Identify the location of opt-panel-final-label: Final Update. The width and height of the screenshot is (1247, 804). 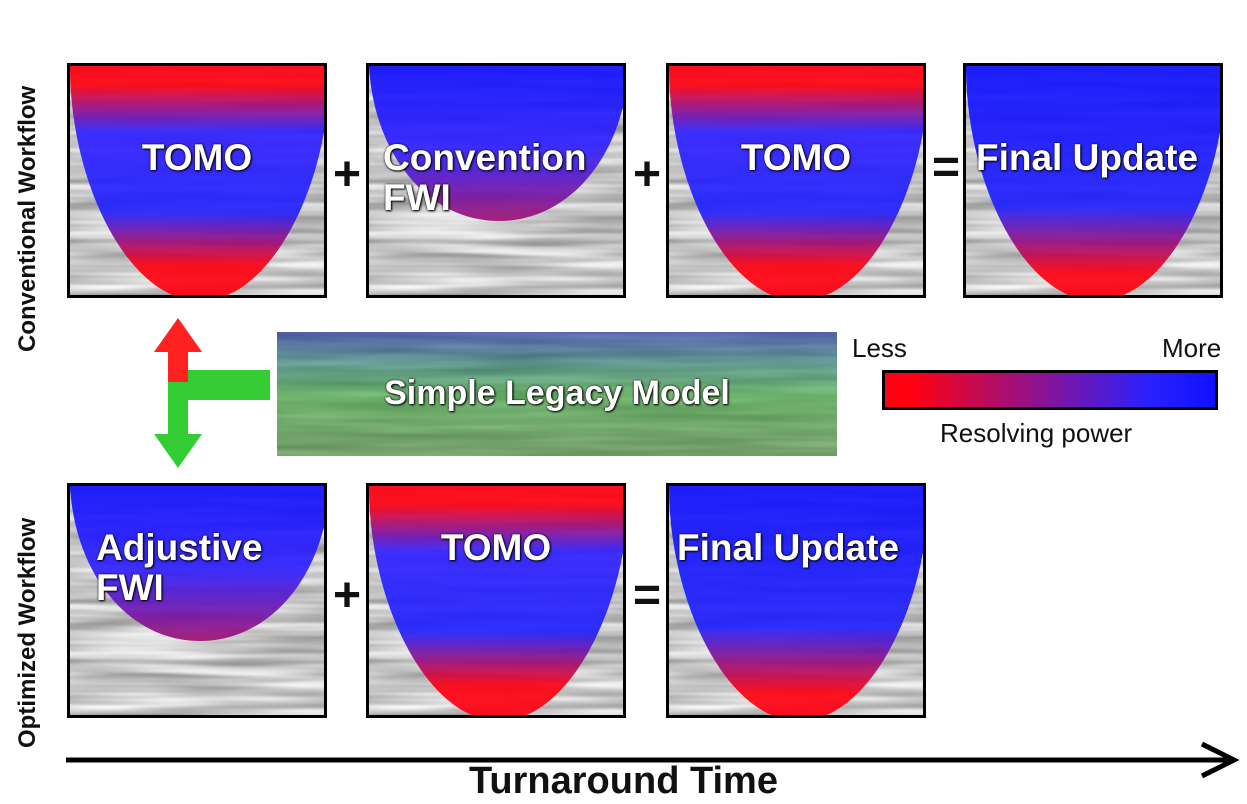
(788, 547).